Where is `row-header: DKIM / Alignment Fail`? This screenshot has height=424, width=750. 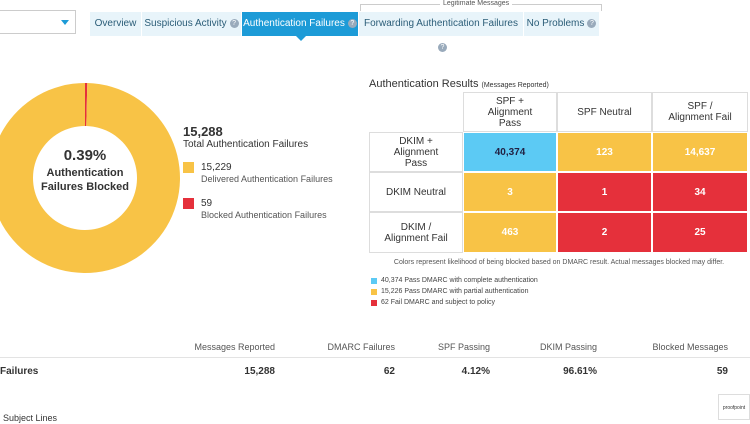
row-header: DKIM / Alignment Fail is located at coordinates (416, 232).